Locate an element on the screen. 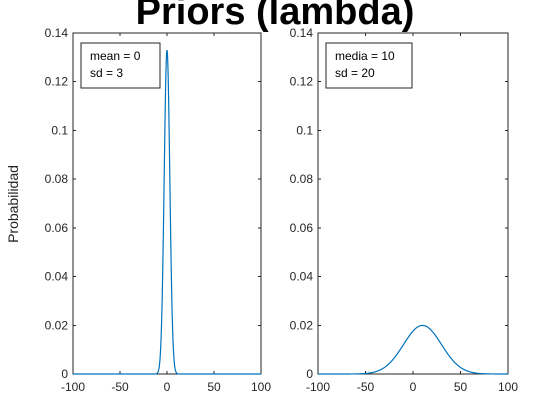 The width and height of the screenshot is (560, 420). series-line is located at coordinates (413, 349).